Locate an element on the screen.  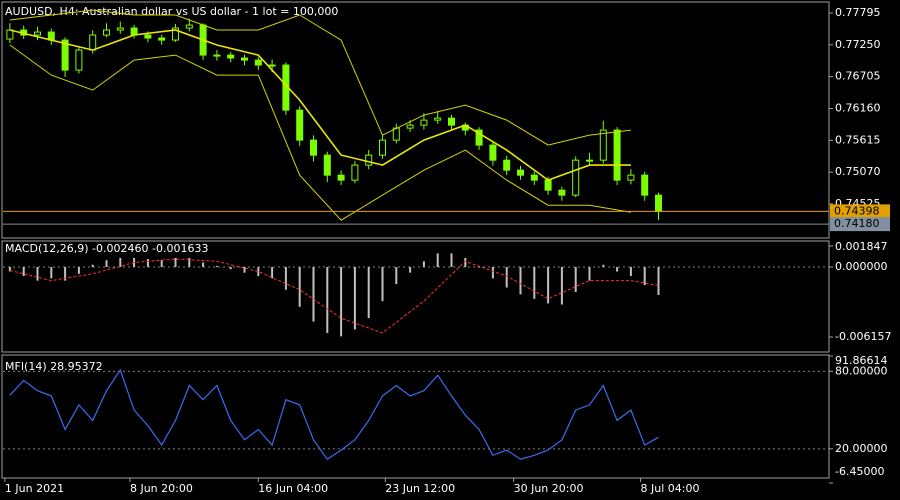
macd-title: MACD(12,26,9) -0.002460 -0.001633 is located at coordinates (106, 248).